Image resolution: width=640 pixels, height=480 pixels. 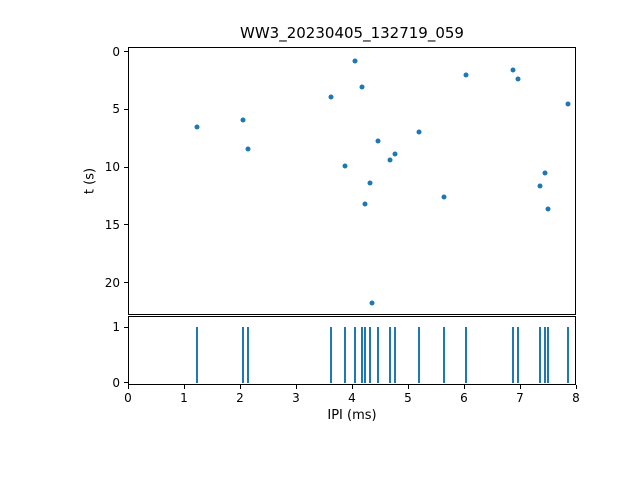 What do you see at coordinates (112, 224) in the screenshot?
I see `y-tick-label: 15` at bounding box center [112, 224].